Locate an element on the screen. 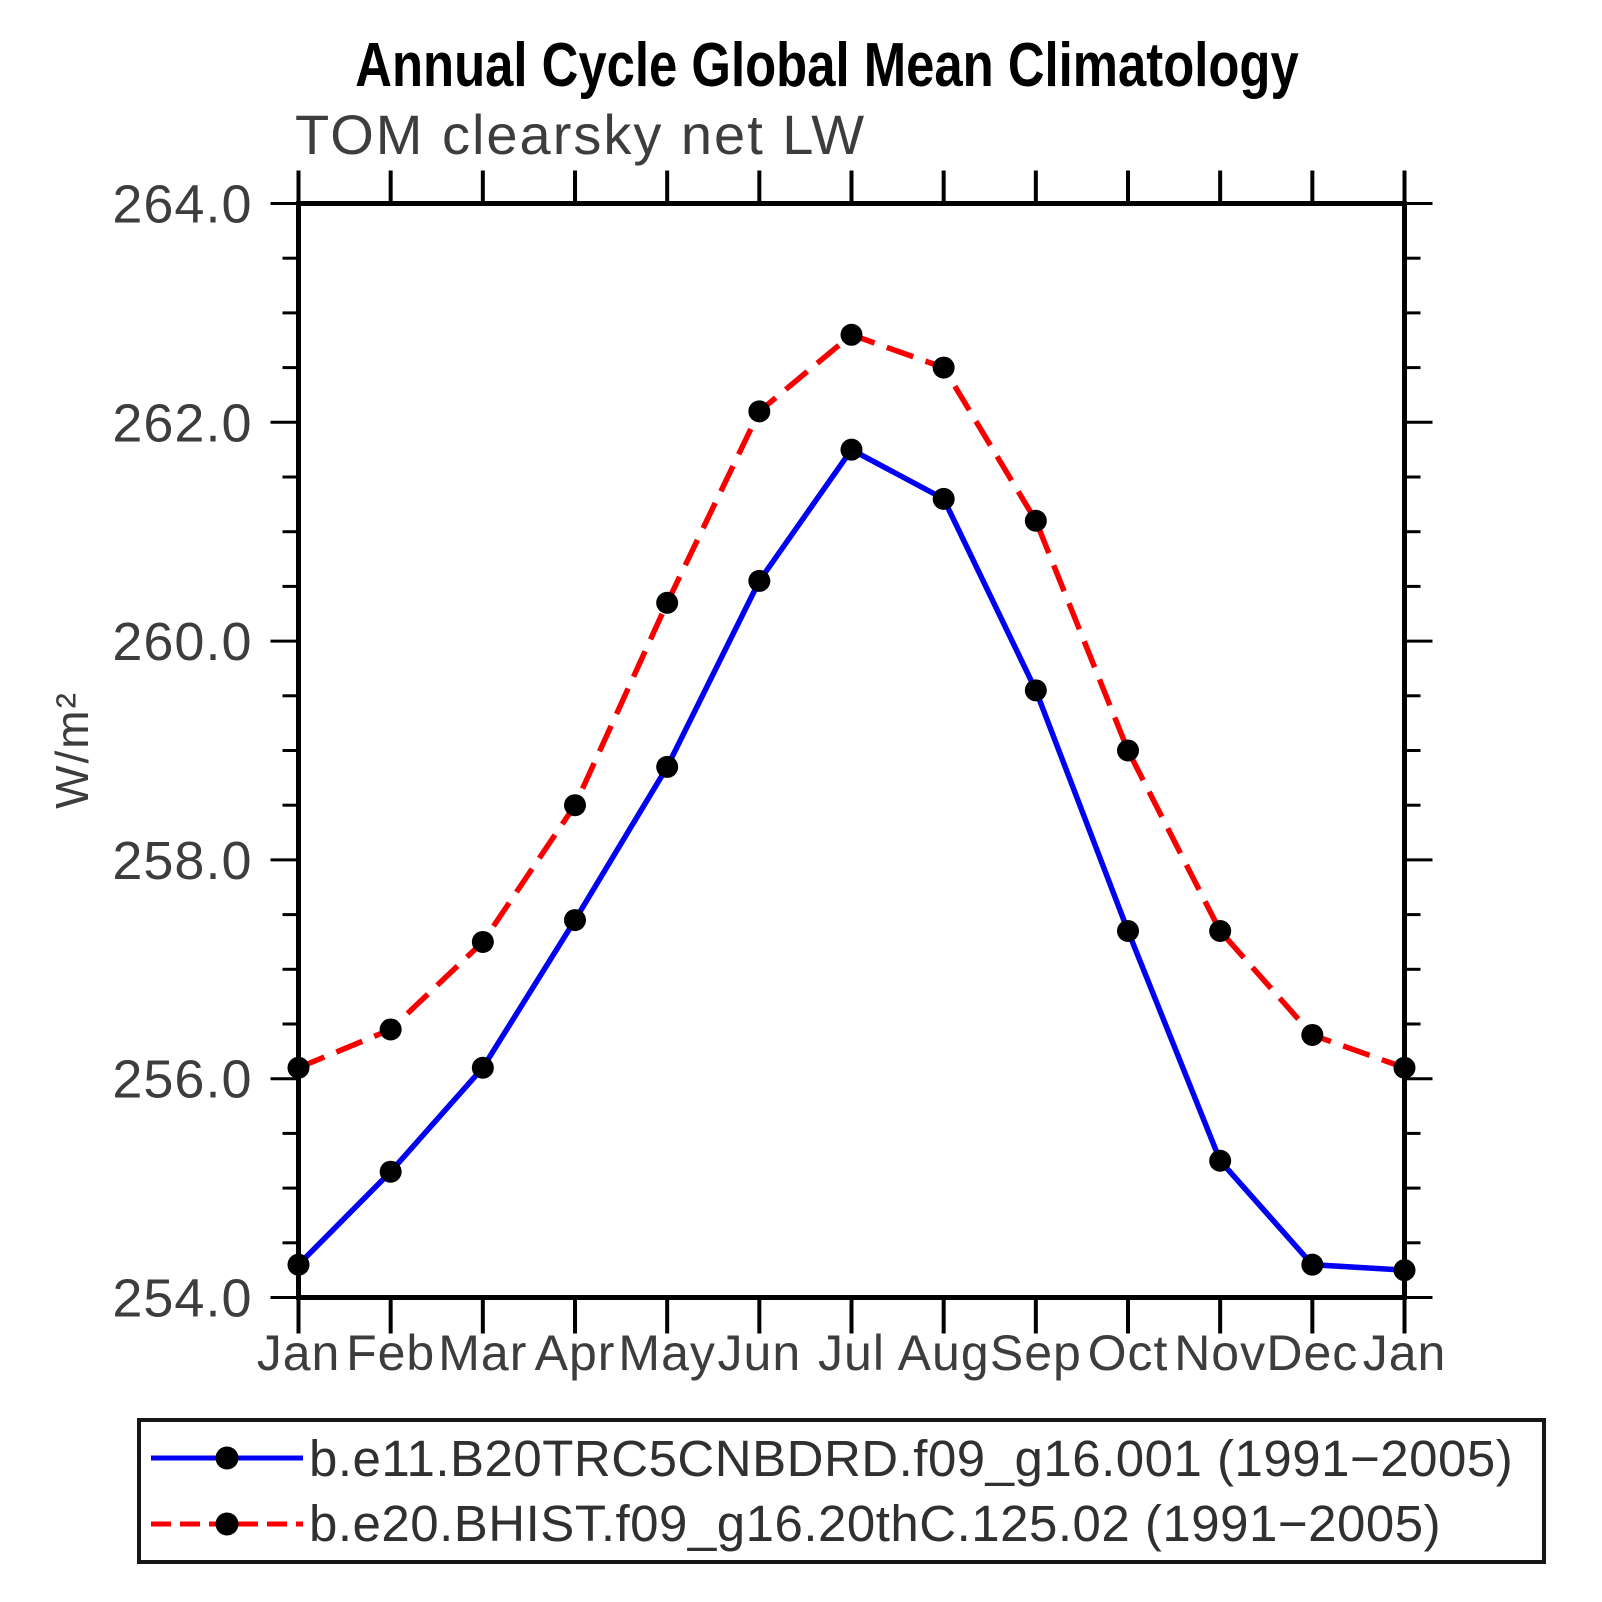  y-axis-tick-label: 264.0 is located at coordinates (182, 205).